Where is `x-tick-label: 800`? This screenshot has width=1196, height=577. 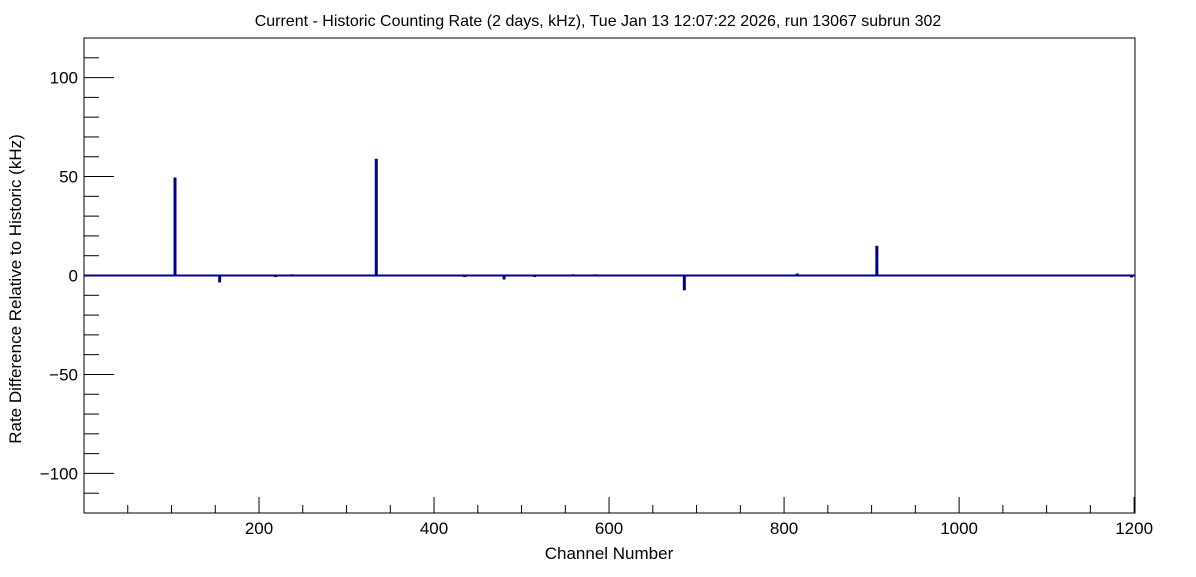
x-tick-label: 800 is located at coordinates (784, 528).